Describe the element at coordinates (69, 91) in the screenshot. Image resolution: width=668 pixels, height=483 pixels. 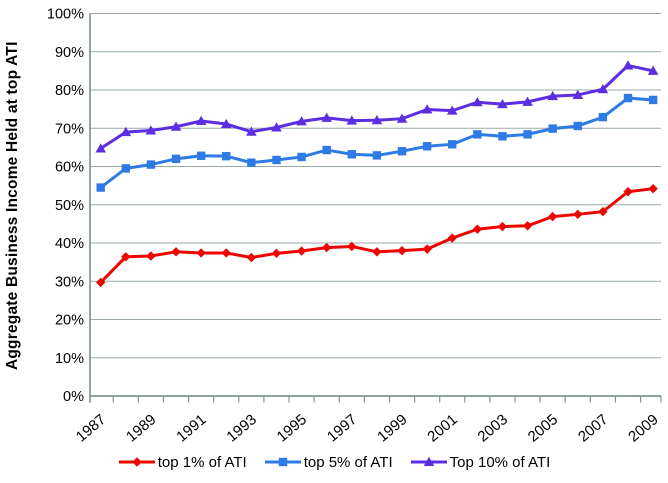
I see `y-tick-label: 80%` at that location.